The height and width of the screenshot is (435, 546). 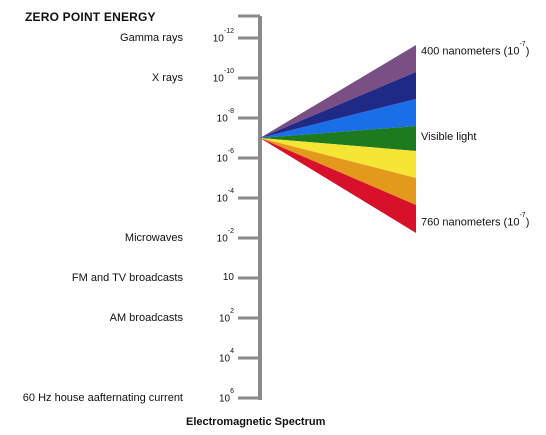 I want to click on band-label: 60 Hz house aafternating current, so click(x=102, y=398).